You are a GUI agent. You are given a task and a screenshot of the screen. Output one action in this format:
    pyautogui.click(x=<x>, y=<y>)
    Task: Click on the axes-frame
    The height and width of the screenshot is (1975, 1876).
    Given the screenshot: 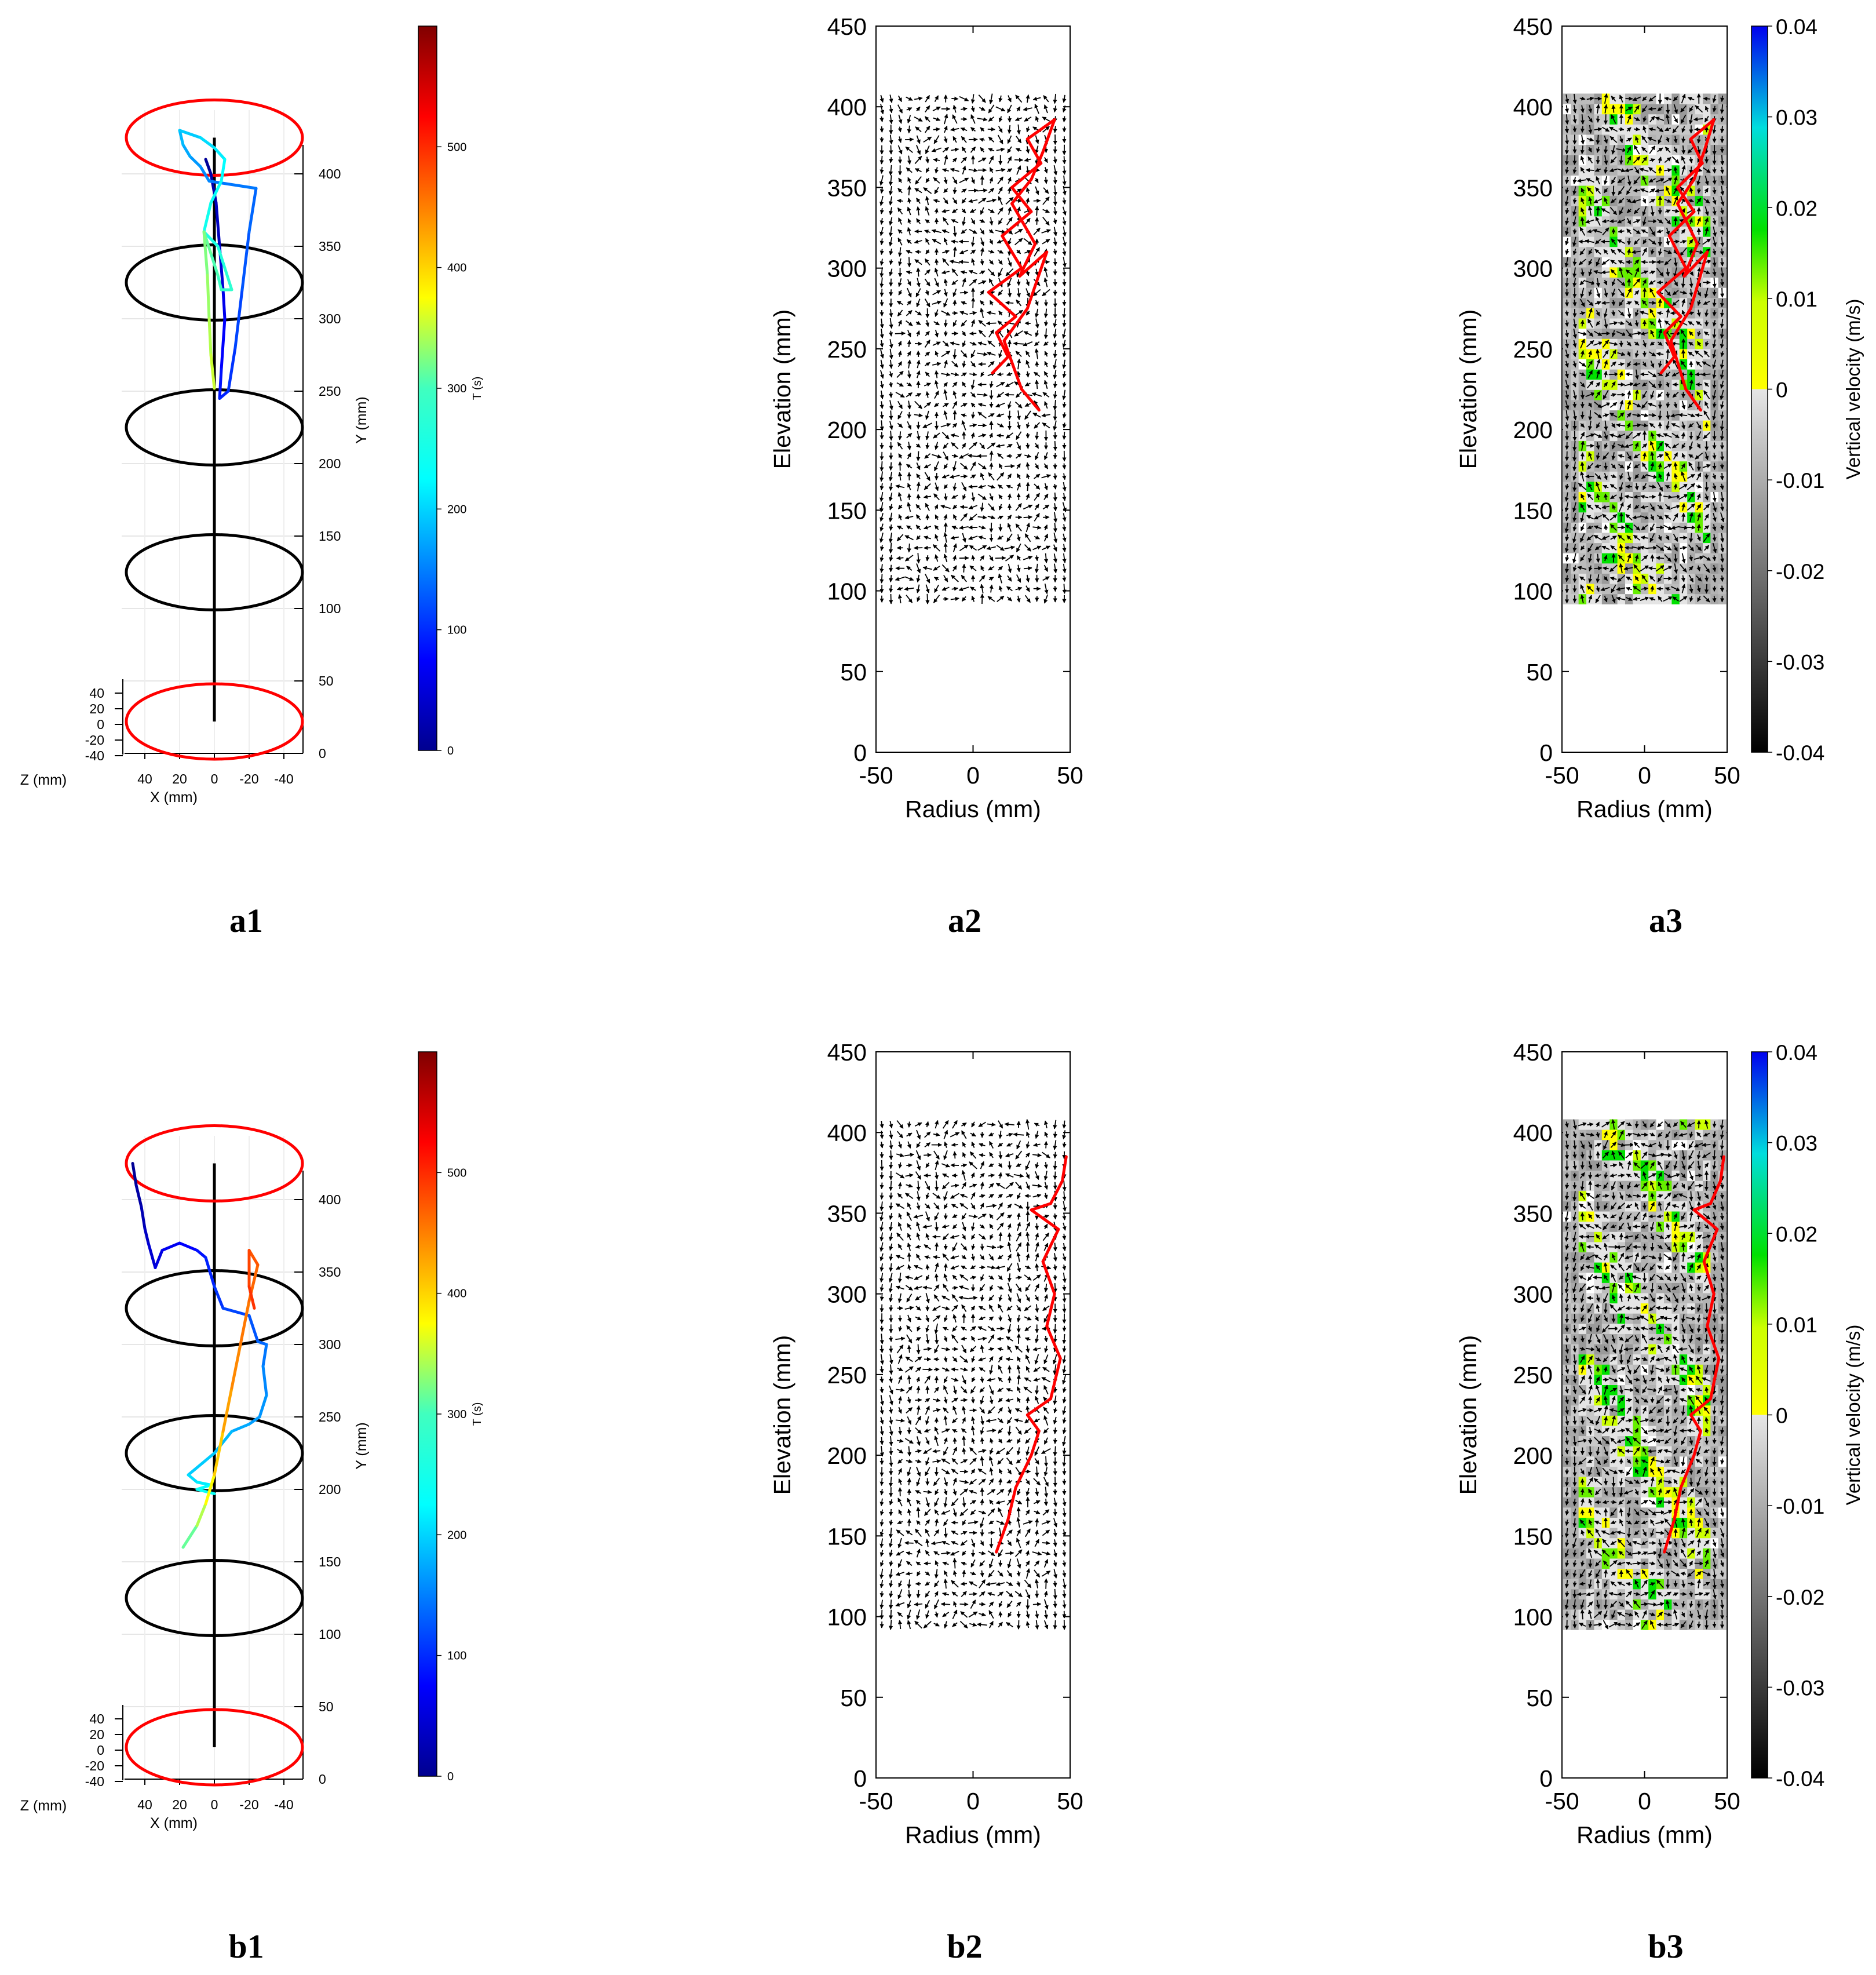 What is the action you would take?
    pyautogui.click(x=973, y=1415)
    